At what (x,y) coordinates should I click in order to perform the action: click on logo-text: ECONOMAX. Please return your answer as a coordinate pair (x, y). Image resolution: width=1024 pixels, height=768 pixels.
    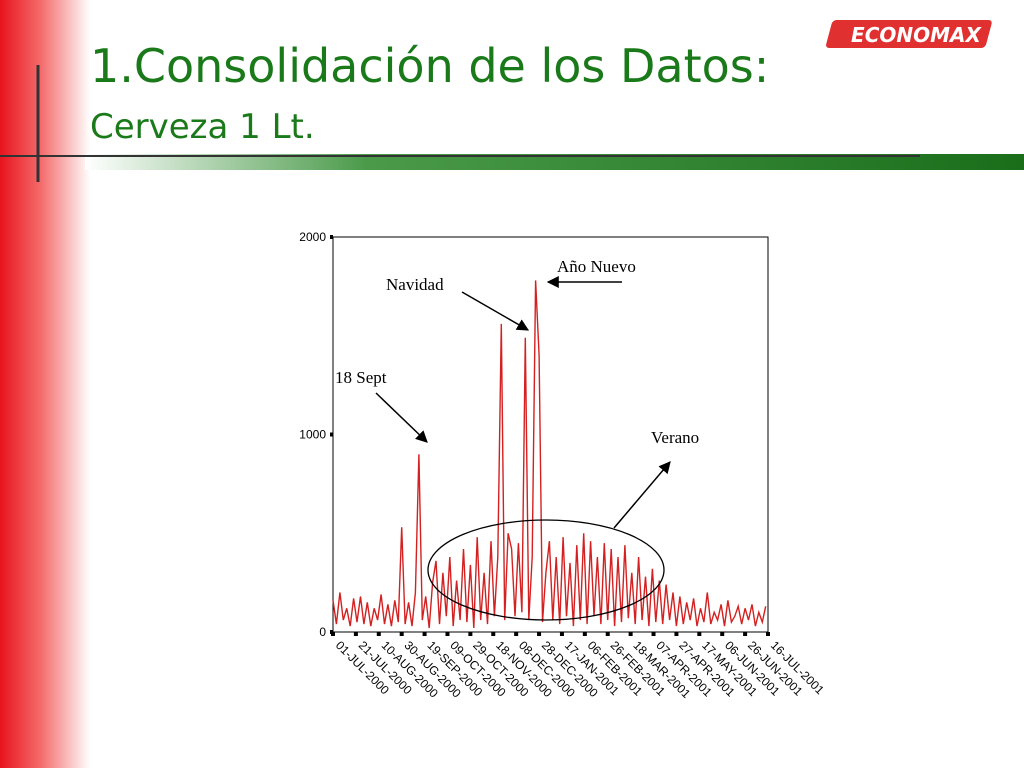
    Looking at the image, I should click on (916, 35).